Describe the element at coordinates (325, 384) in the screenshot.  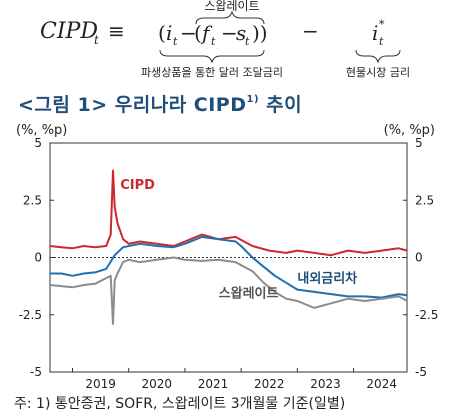
I see `x-tick-label: 2023` at that location.